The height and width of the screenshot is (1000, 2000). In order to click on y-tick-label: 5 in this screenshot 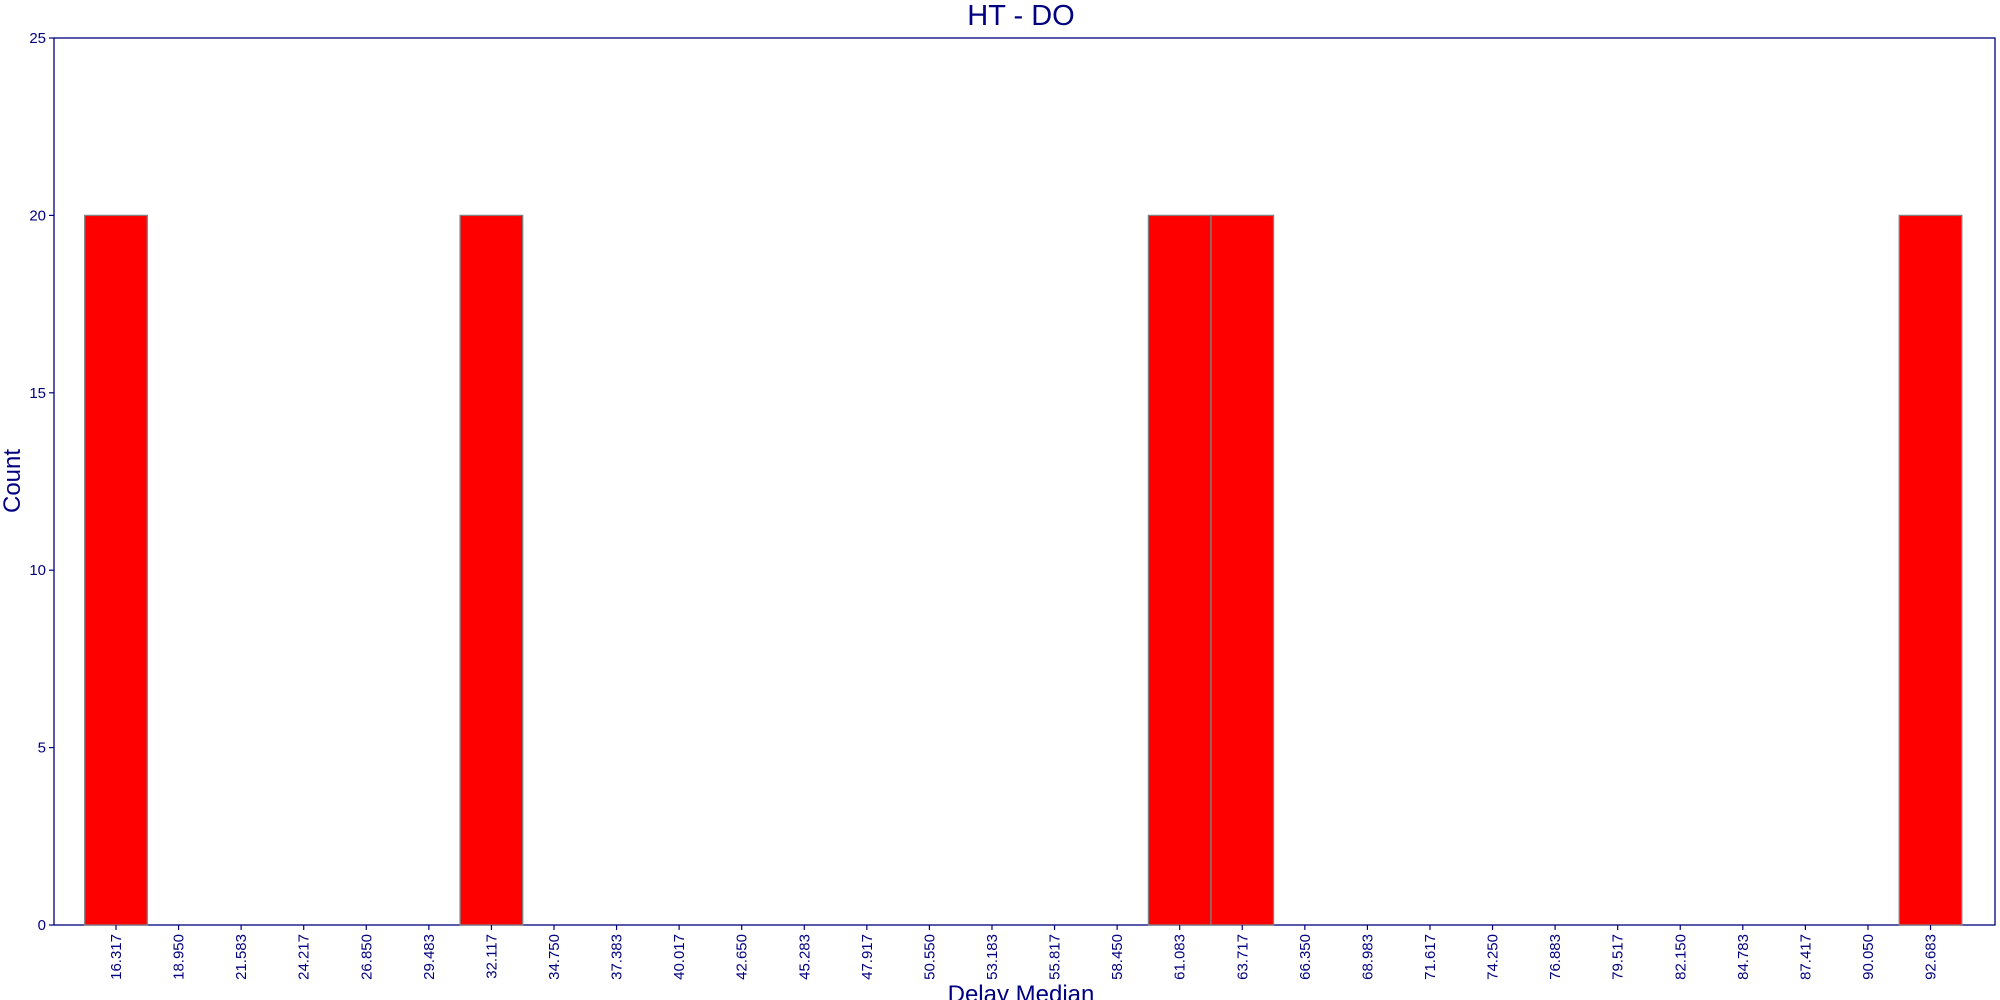, I will do `click(42, 748)`.